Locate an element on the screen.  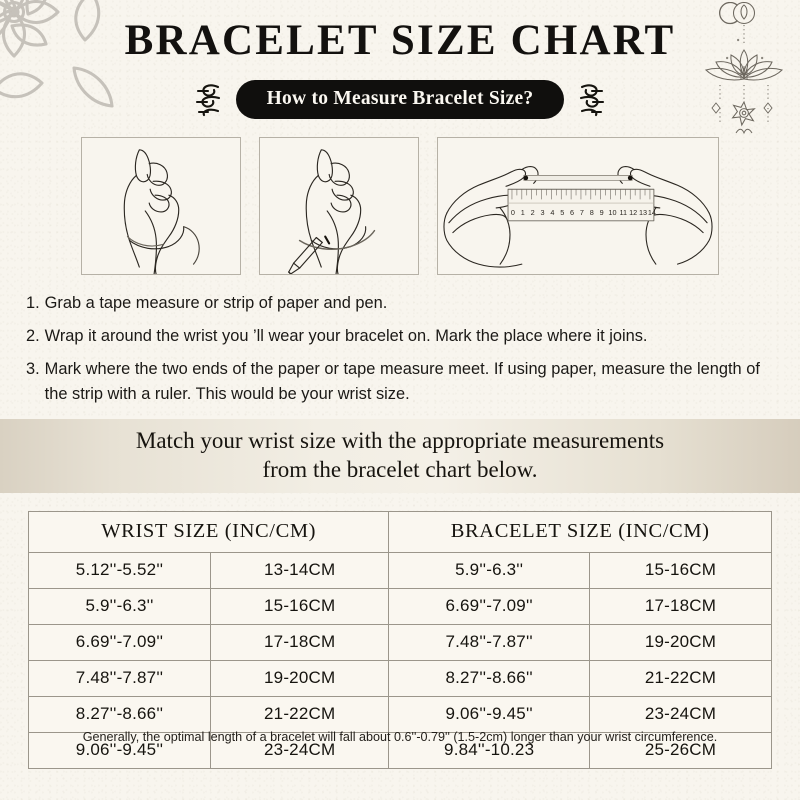
subtitle-pill: How to Measure Bracelet Size? is located at coordinates (400, 99).